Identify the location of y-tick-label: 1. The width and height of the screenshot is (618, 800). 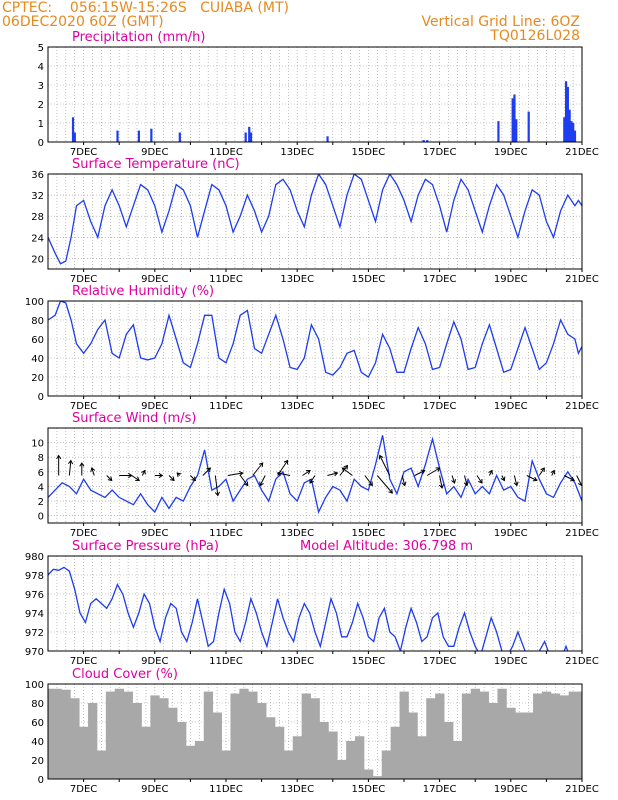
(41, 124).